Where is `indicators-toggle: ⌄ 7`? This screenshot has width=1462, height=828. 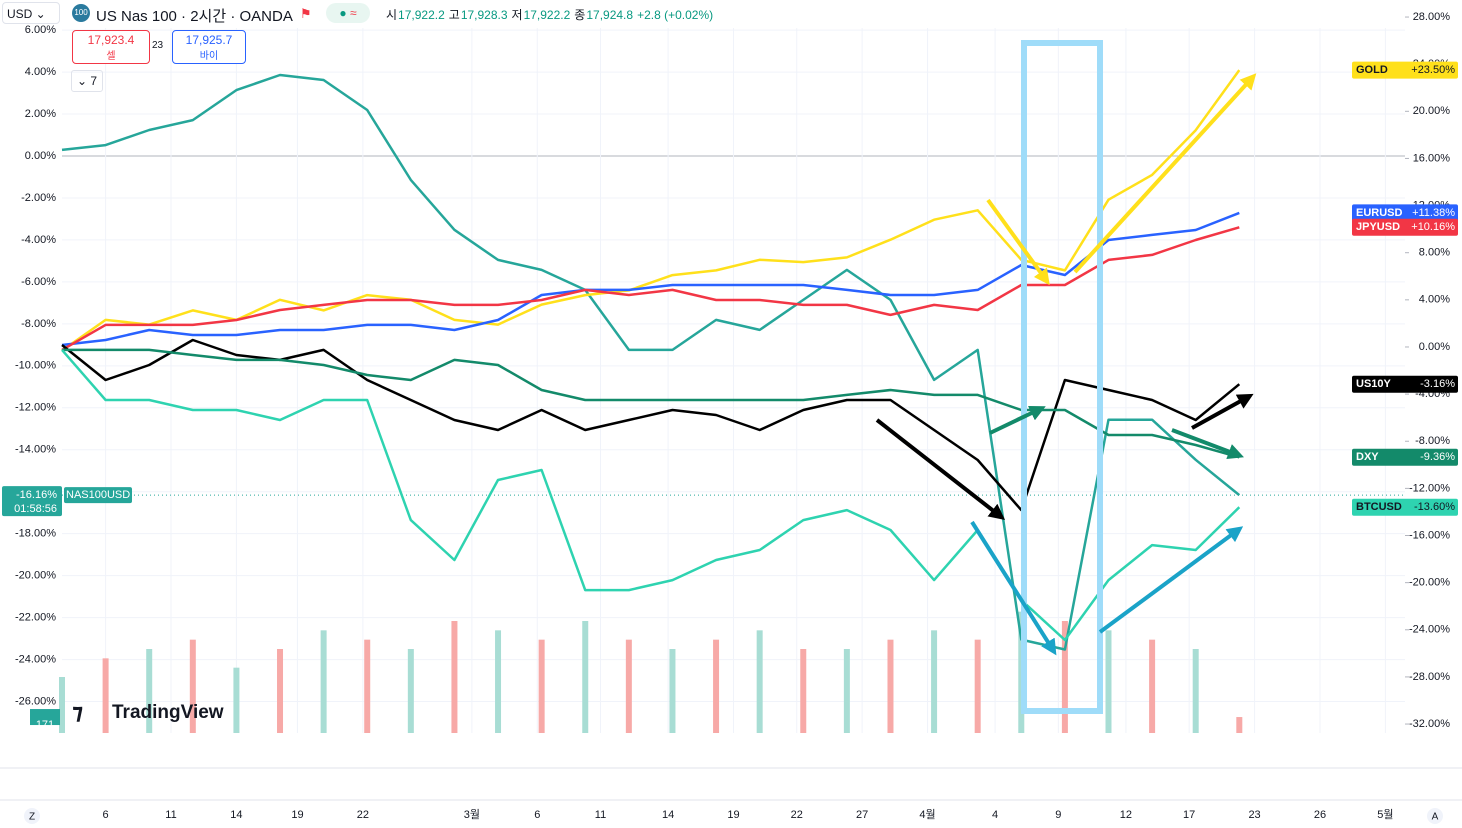 indicators-toggle: ⌄ 7 is located at coordinates (87, 81).